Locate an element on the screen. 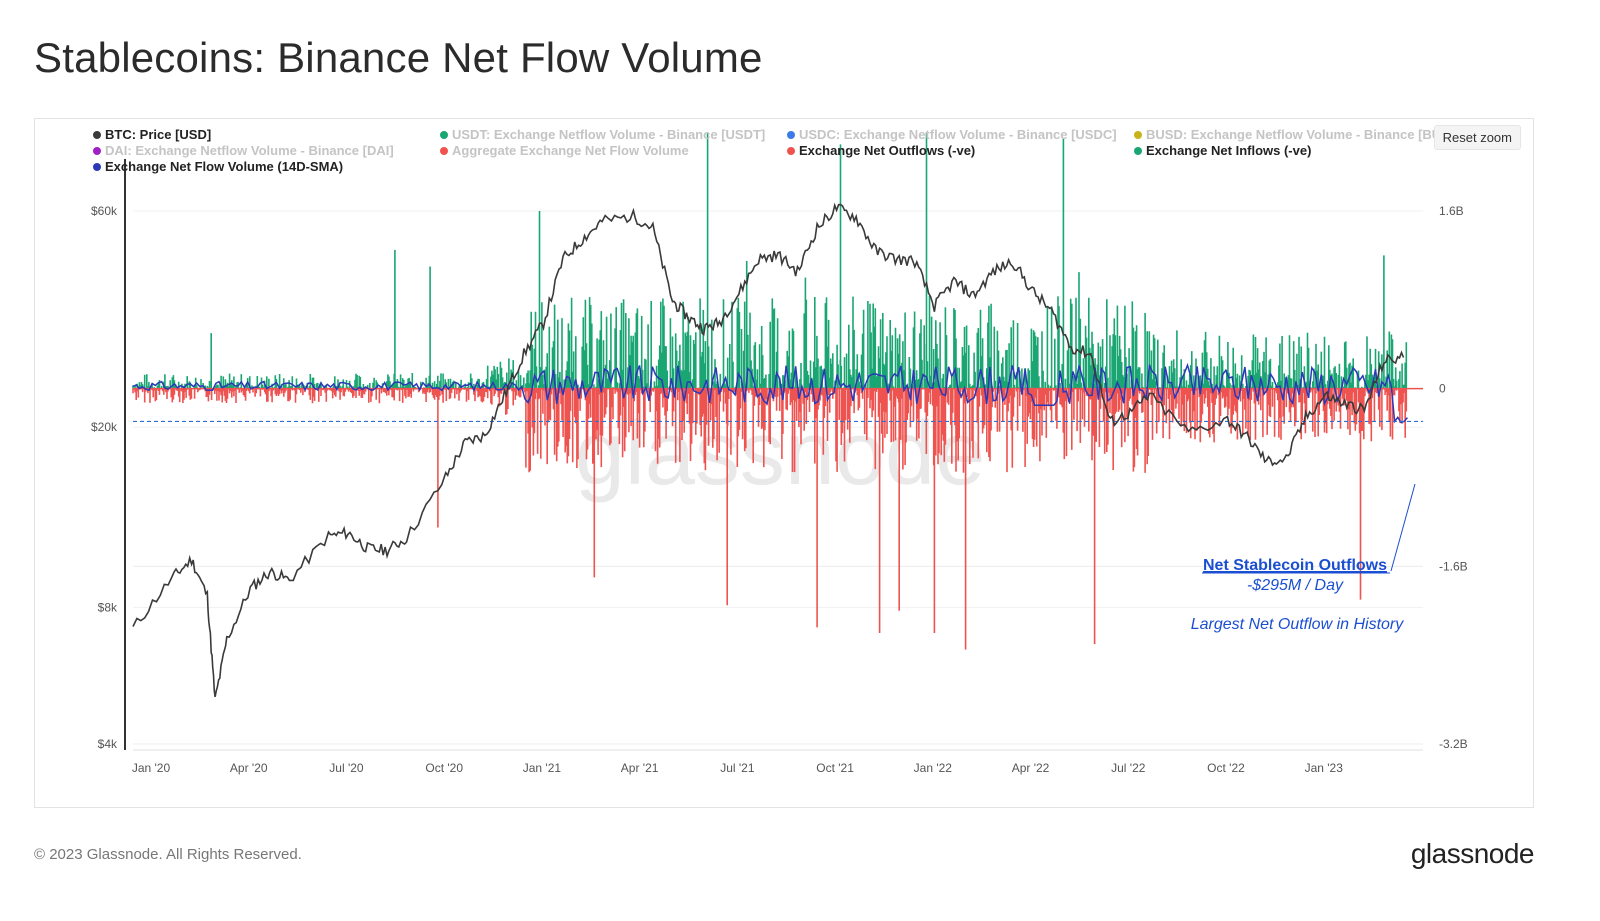  annotation-note: Largest Net Outflow in History is located at coordinates (1298, 624).